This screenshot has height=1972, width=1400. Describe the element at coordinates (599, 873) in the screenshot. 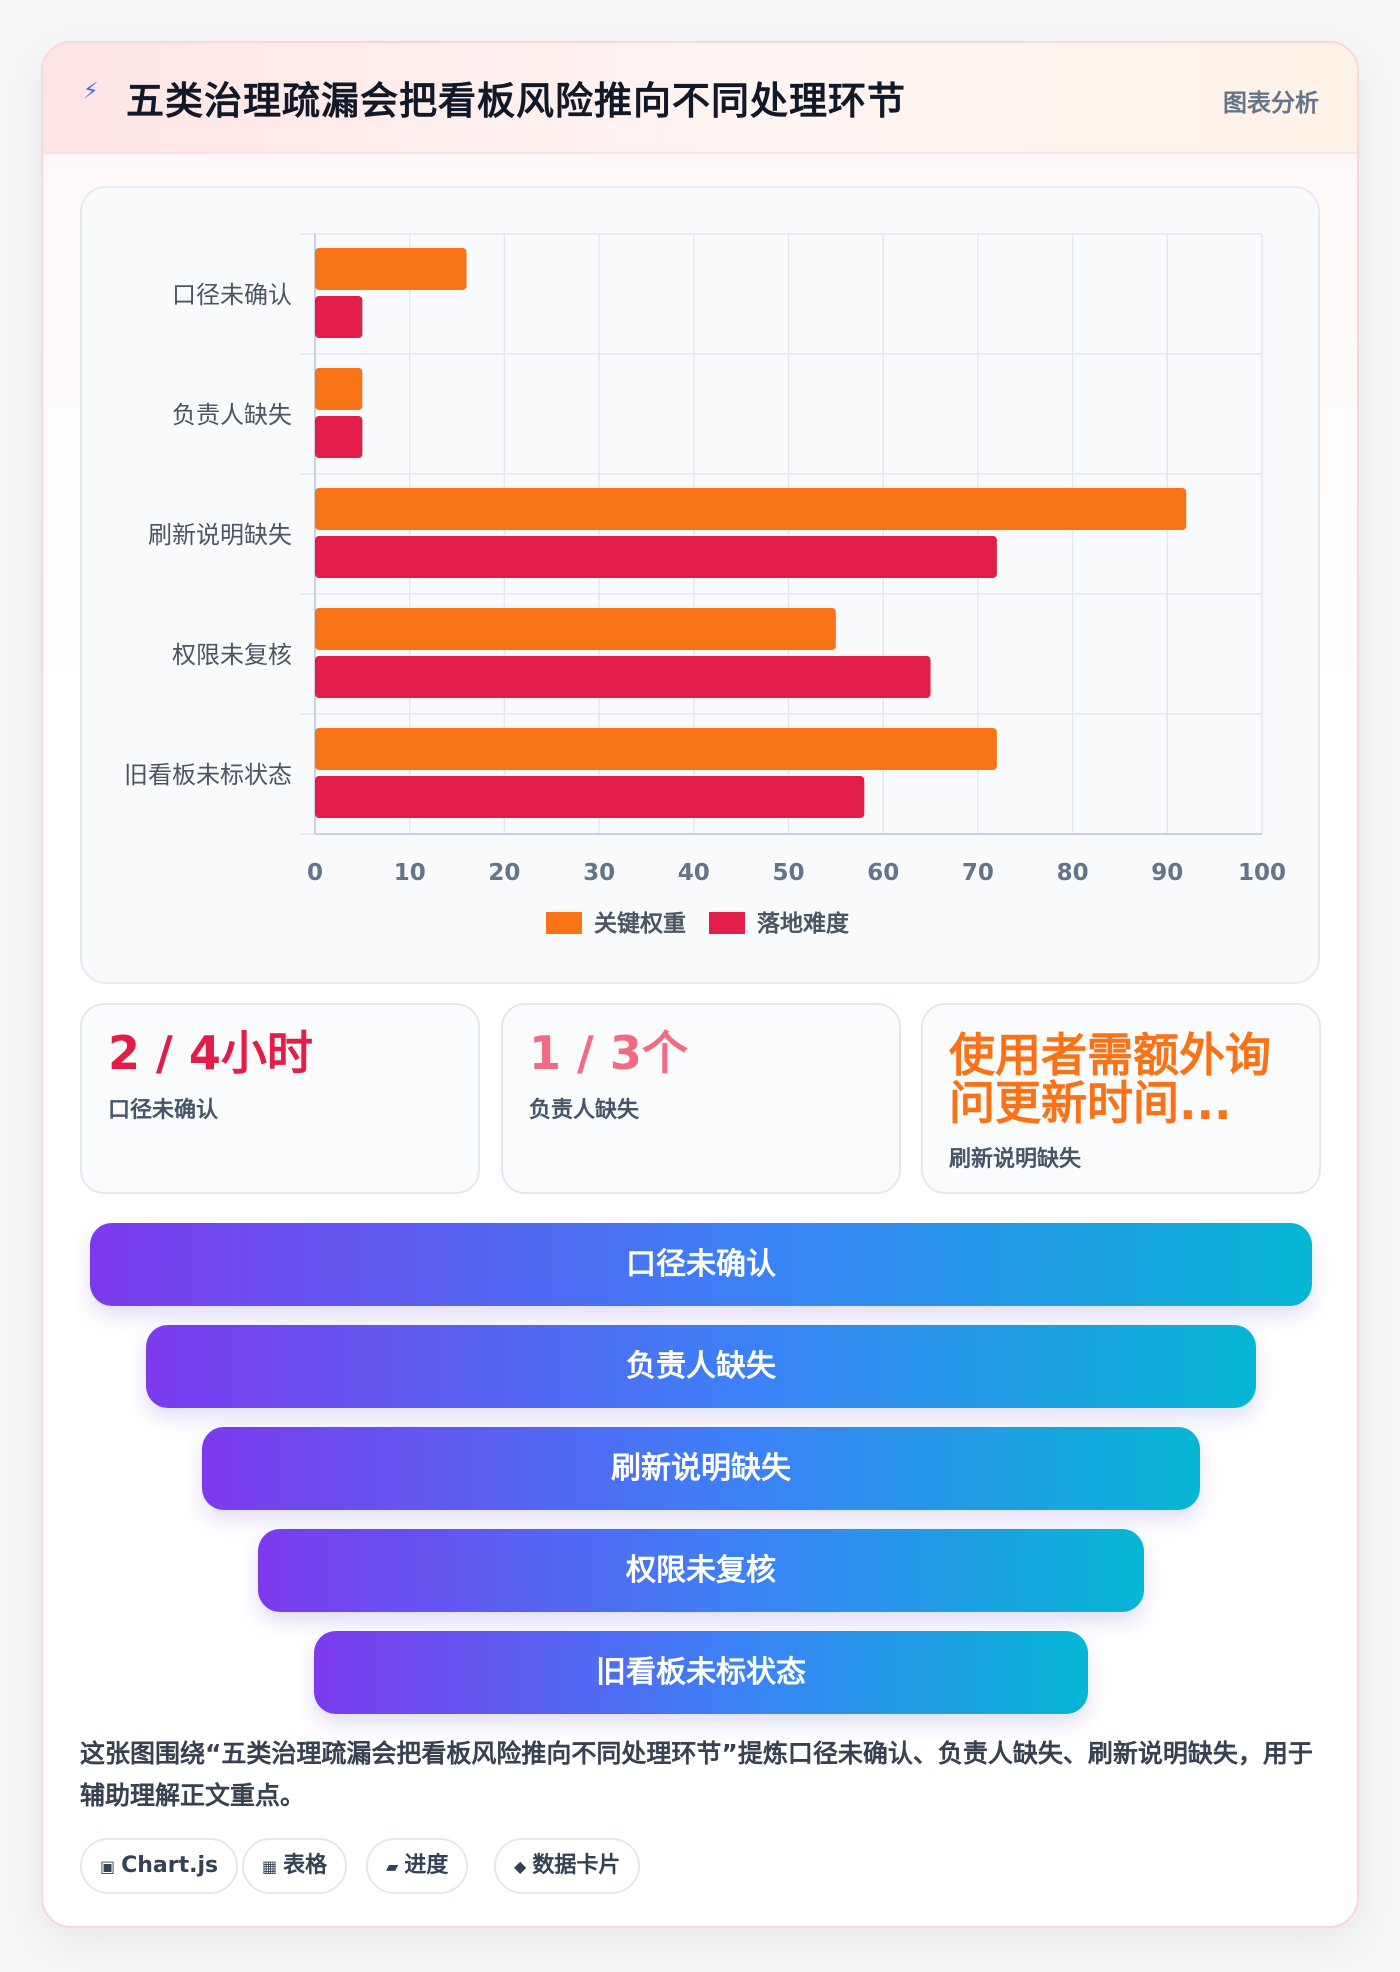

I see `x-tick-label: 30` at that location.